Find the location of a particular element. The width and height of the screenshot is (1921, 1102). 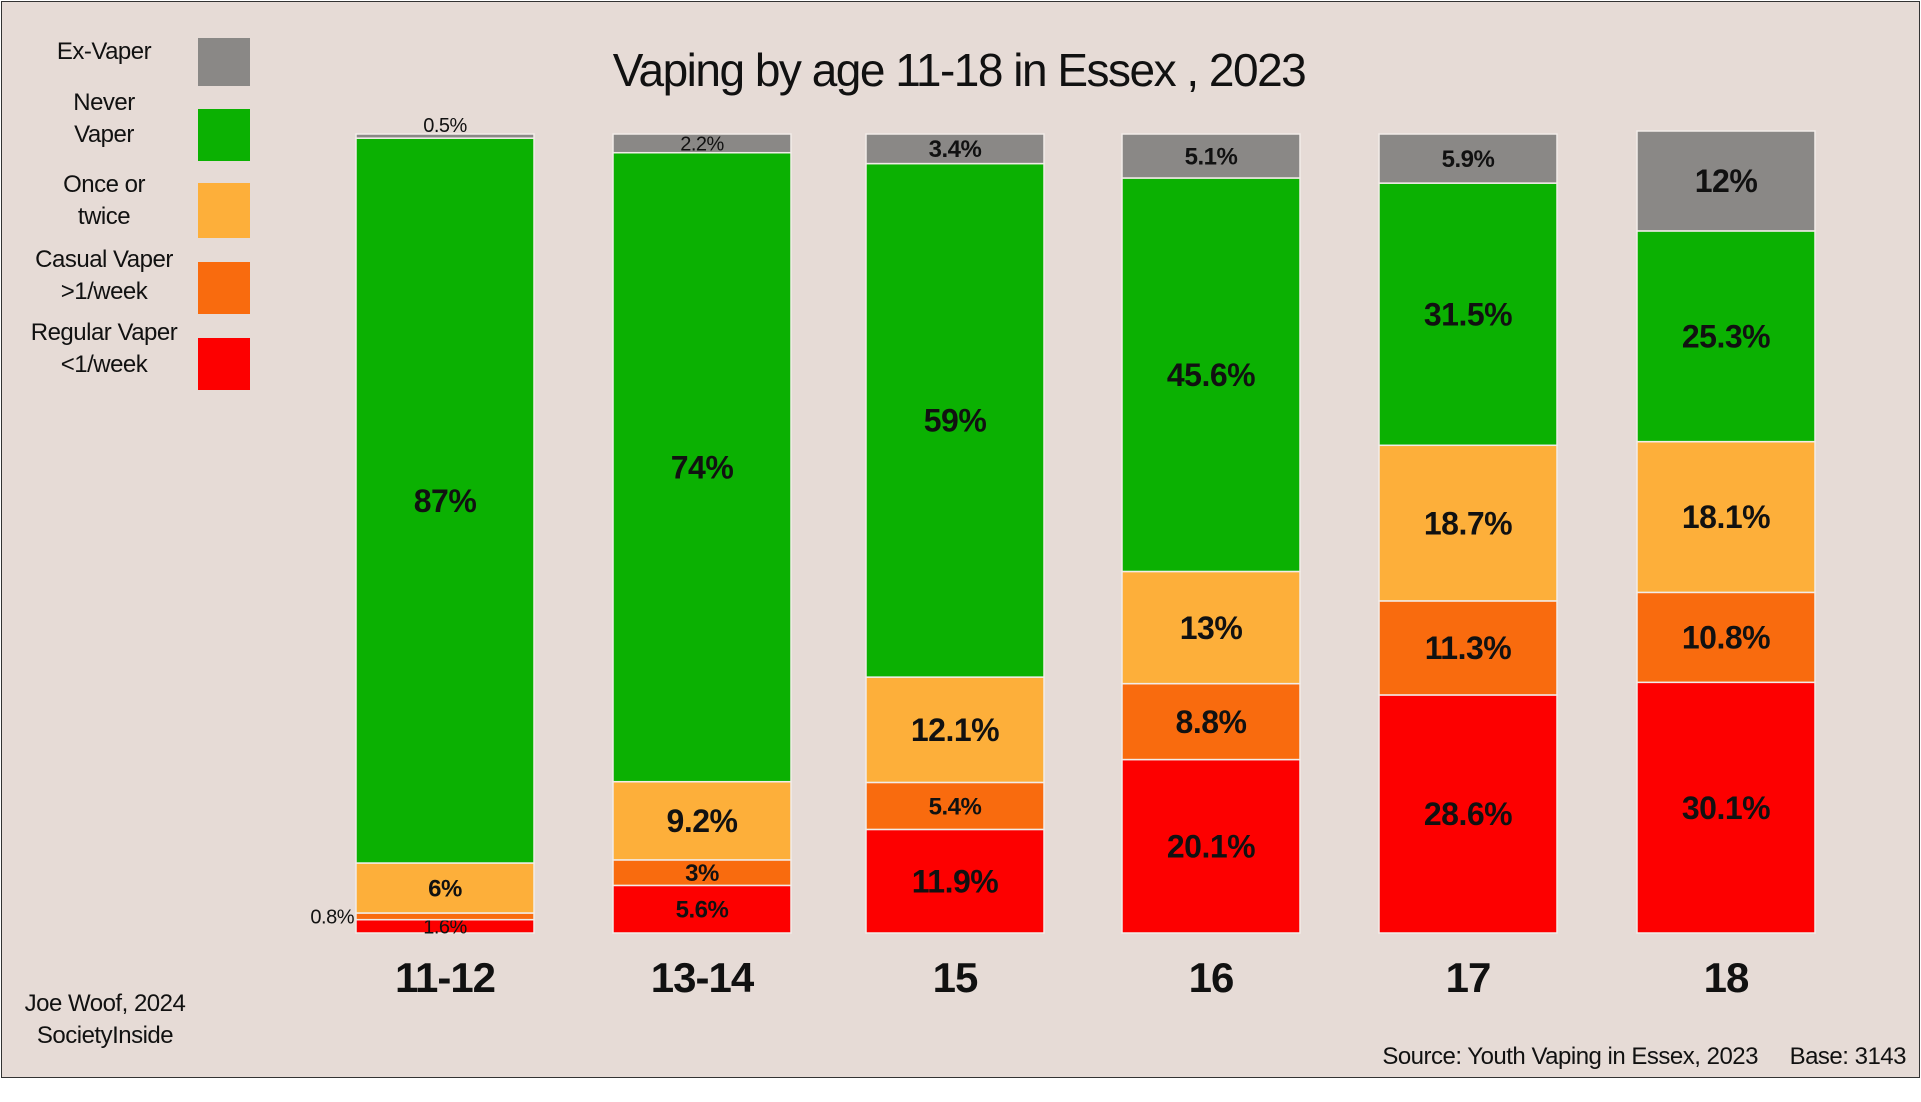

data-label-regular-vaper-1-week-16: 20.1% is located at coordinates (1211, 846).